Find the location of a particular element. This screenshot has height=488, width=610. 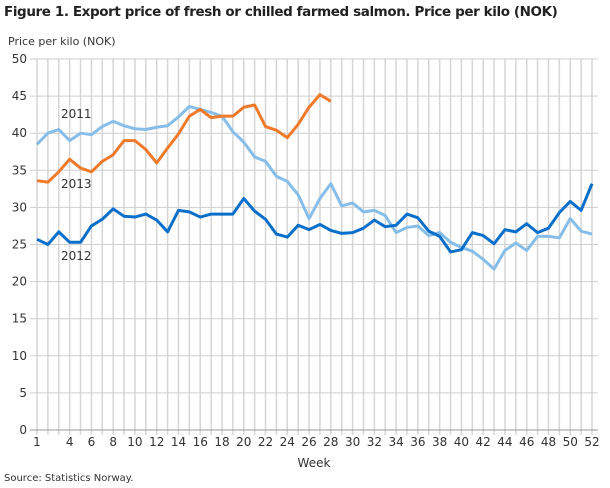

y-tick-label: 35 is located at coordinates (19, 170).